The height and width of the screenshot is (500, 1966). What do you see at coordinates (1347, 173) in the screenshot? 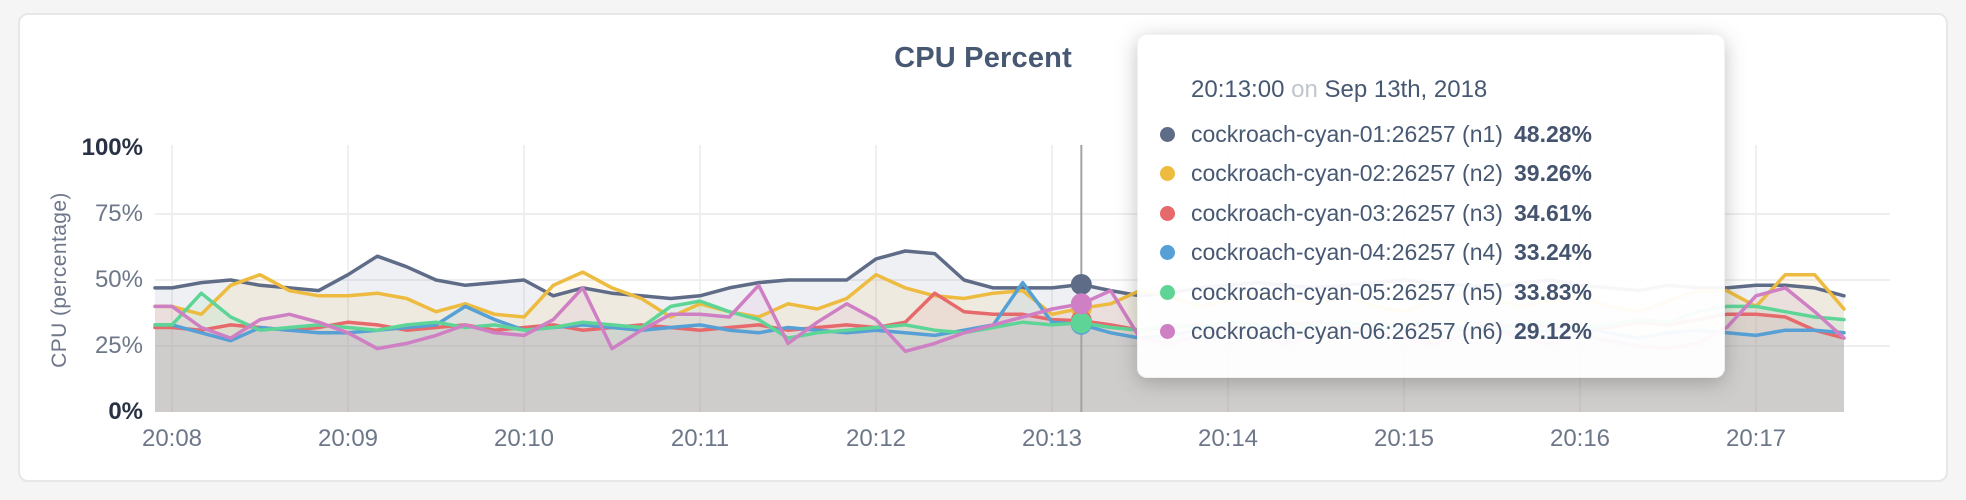
I see `tooltip-row-label: cockroach-cyan-02:26257 (n2)` at bounding box center [1347, 173].